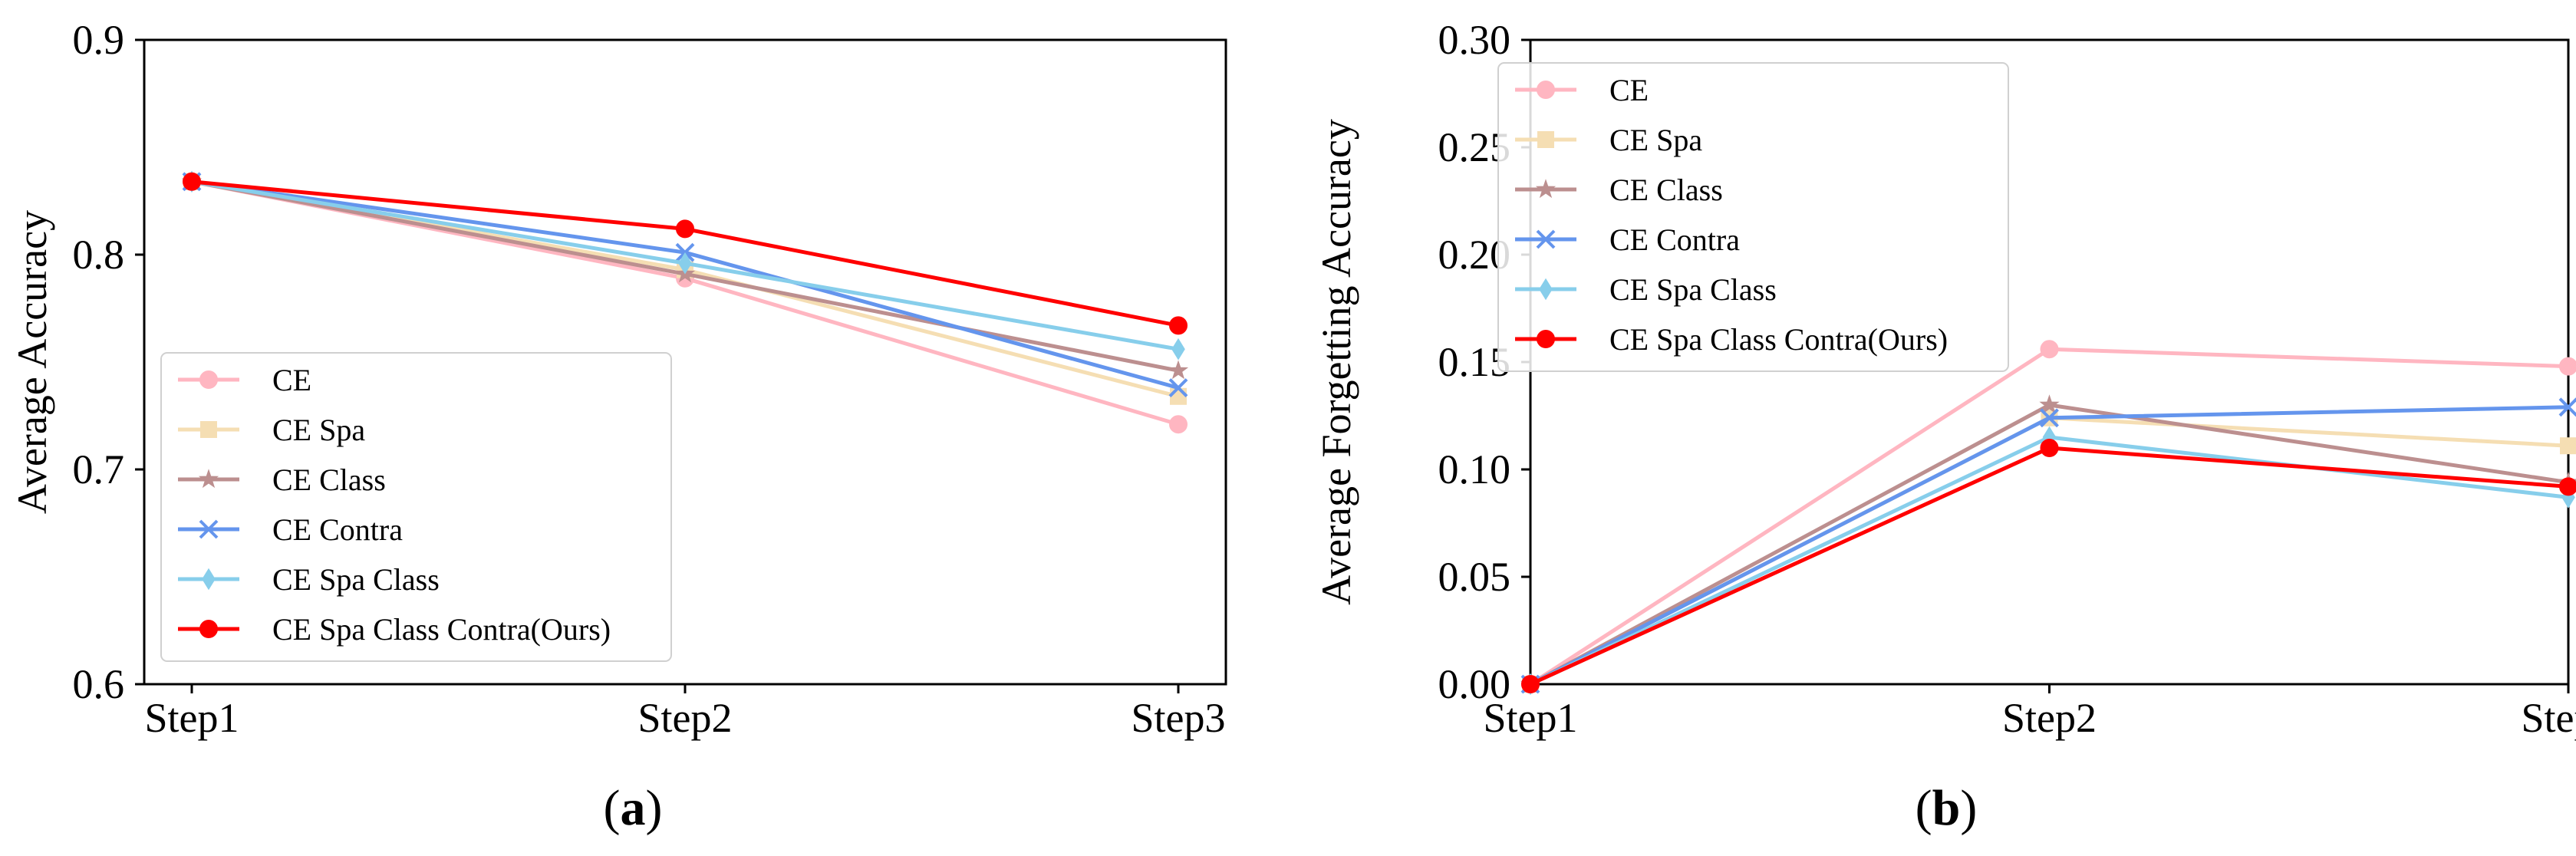 The image size is (2576, 856). I want to click on y-tick-label: 0.30, so click(1474, 40).